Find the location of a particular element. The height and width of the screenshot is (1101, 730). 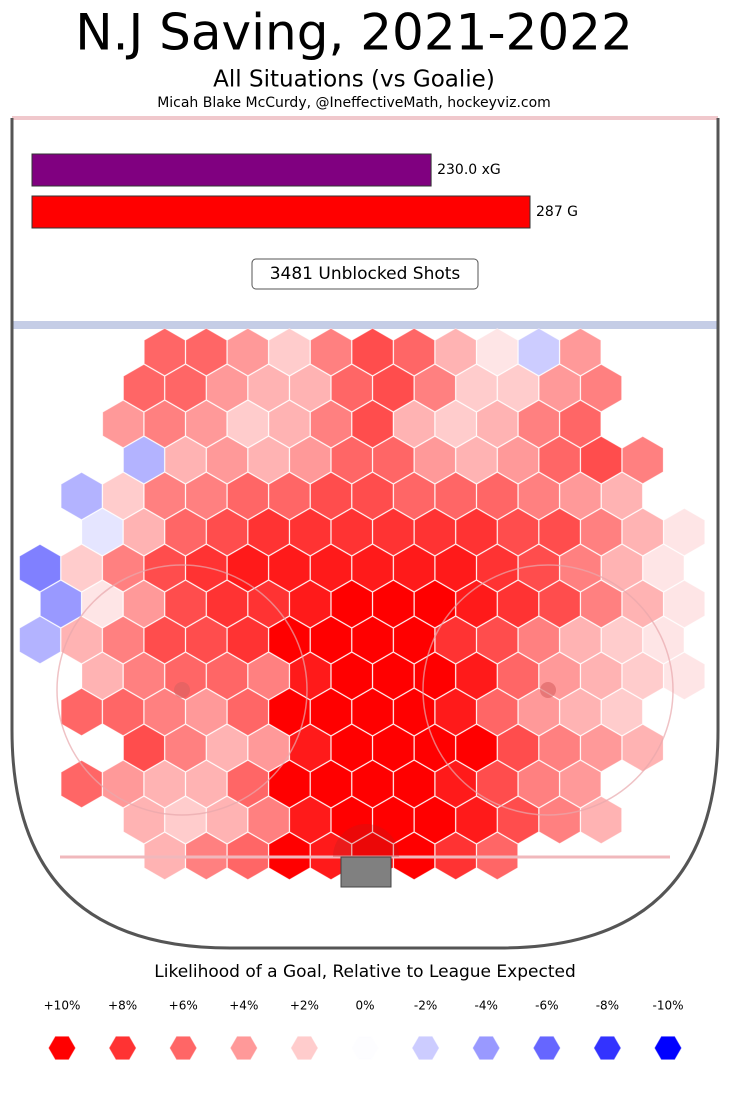

faceoff-dot is located at coordinates (548, 690).